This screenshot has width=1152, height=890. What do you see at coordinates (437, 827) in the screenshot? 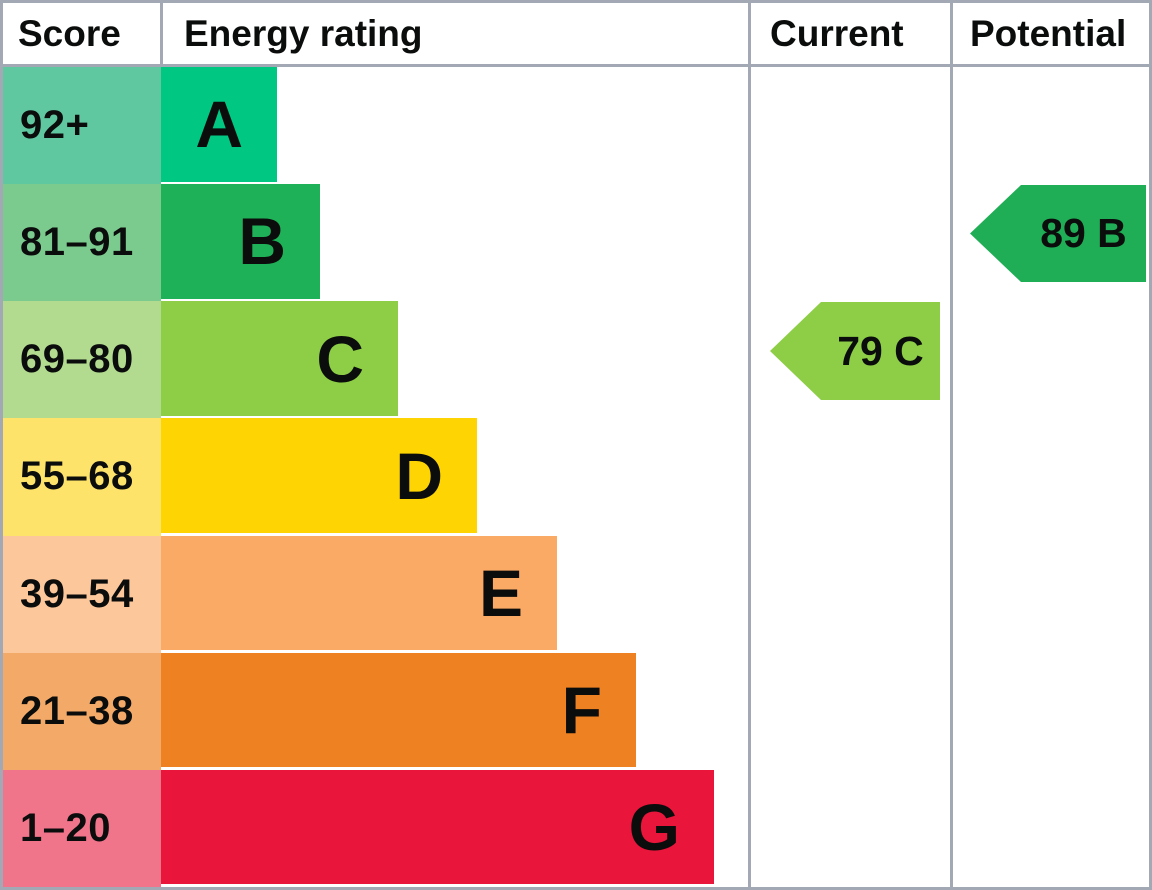
I see `band-bar-g: G` at bounding box center [437, 827].